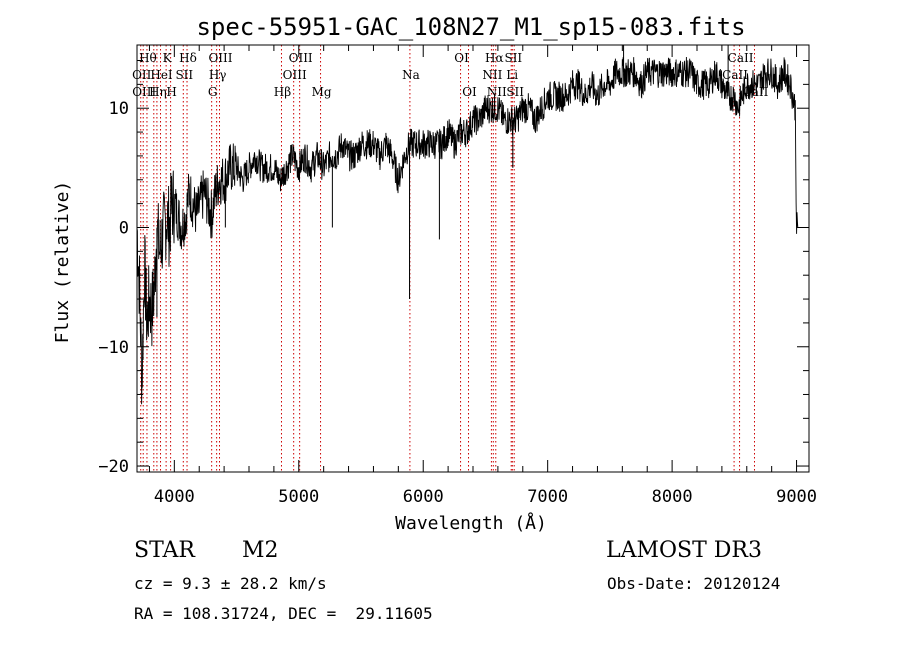 The width and height of the screenshot is (900, 649). I want to click on y-tick-label: 10, so click(119, 109).